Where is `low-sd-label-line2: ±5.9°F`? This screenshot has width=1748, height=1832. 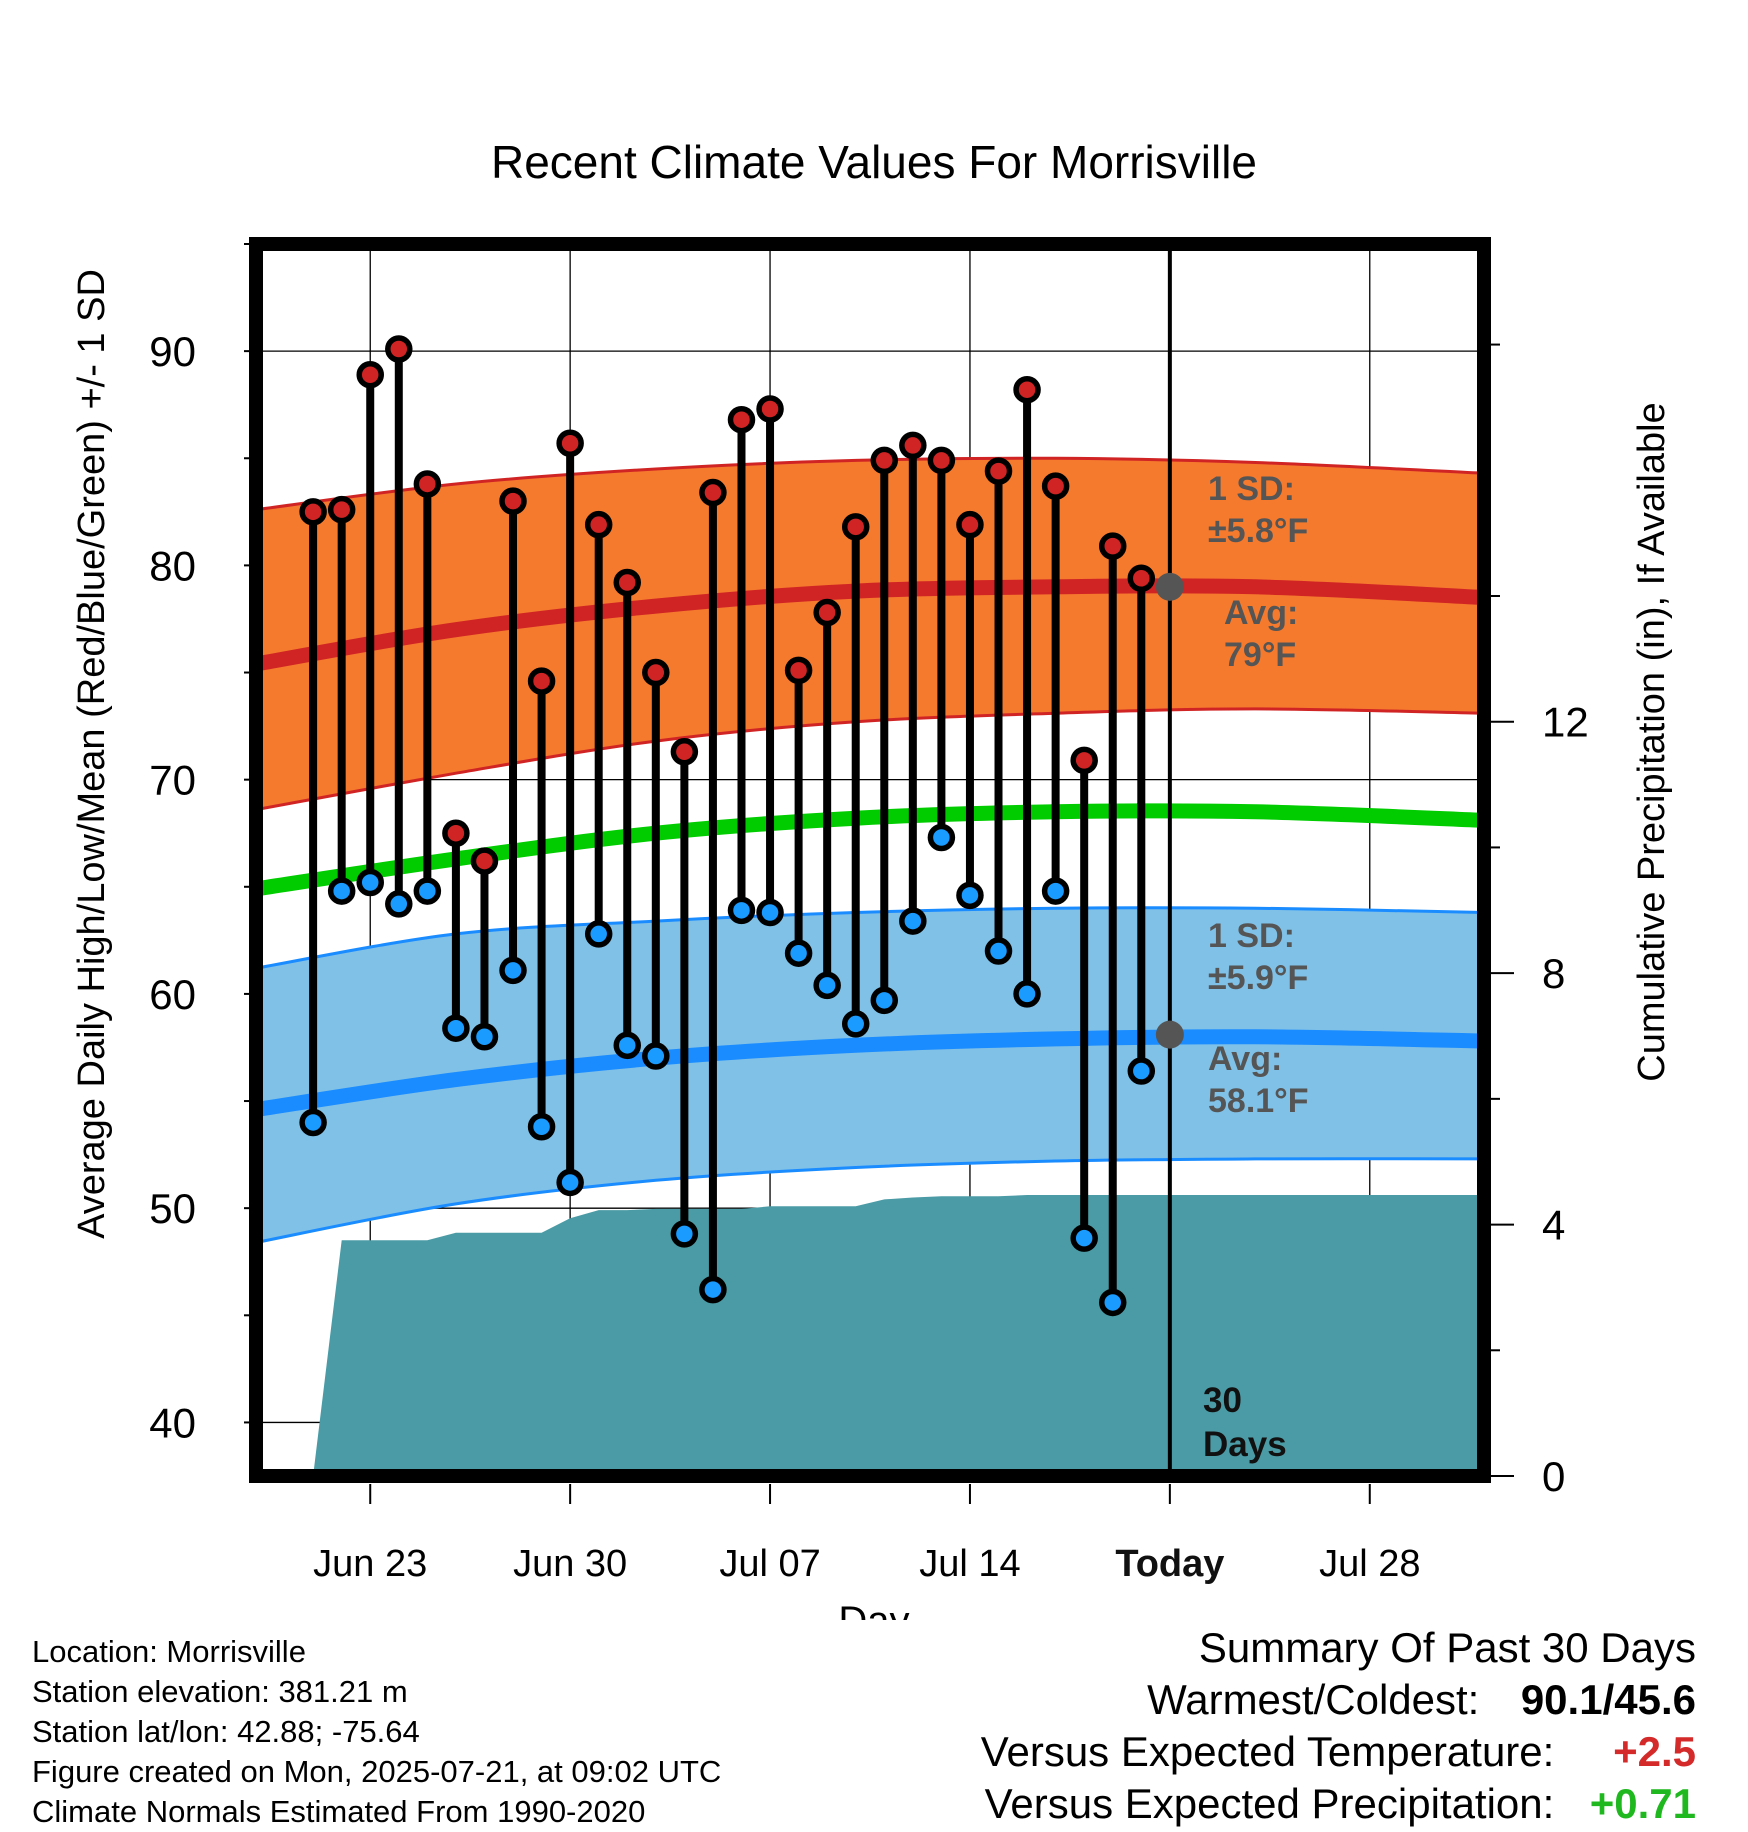
low-sd-label-line2: ±5.9°F is located at coordinates (1258, 978).